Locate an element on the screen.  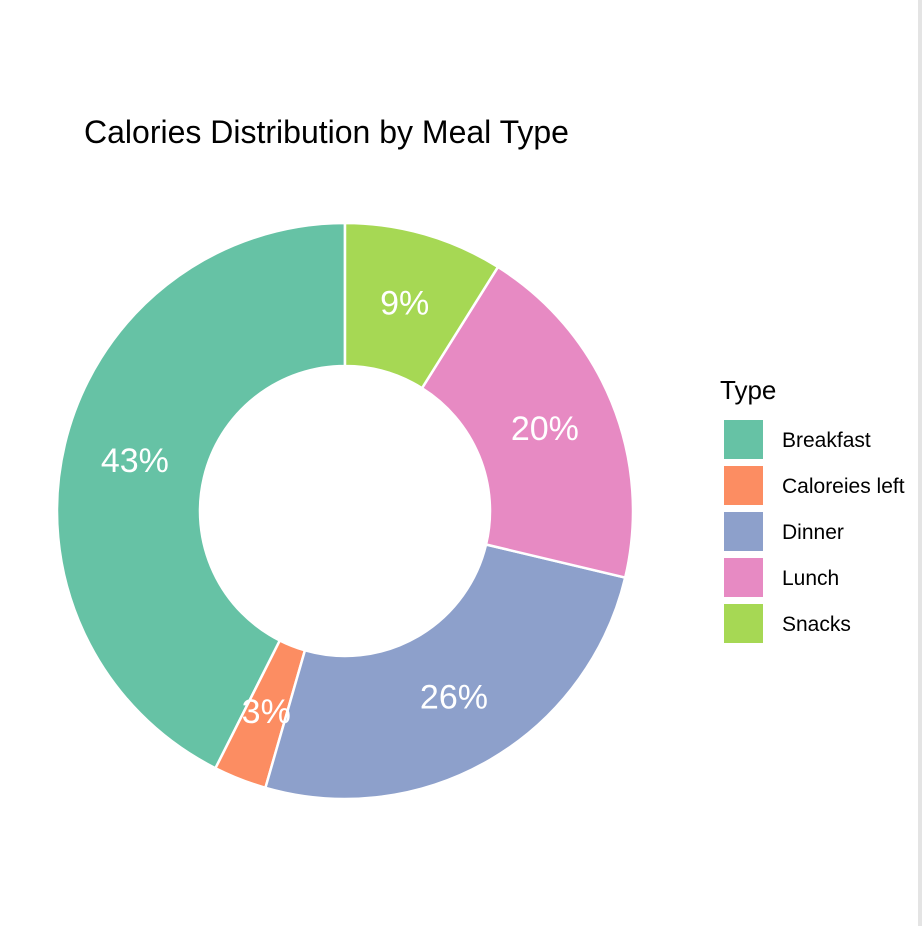
legend-label-breakfast: Breakfast is located at coordinates (826, 440).